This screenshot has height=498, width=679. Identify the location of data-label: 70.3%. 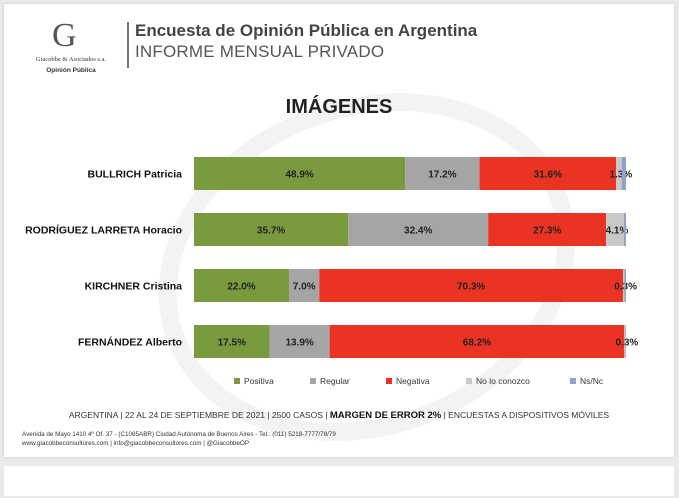
(471, 287).